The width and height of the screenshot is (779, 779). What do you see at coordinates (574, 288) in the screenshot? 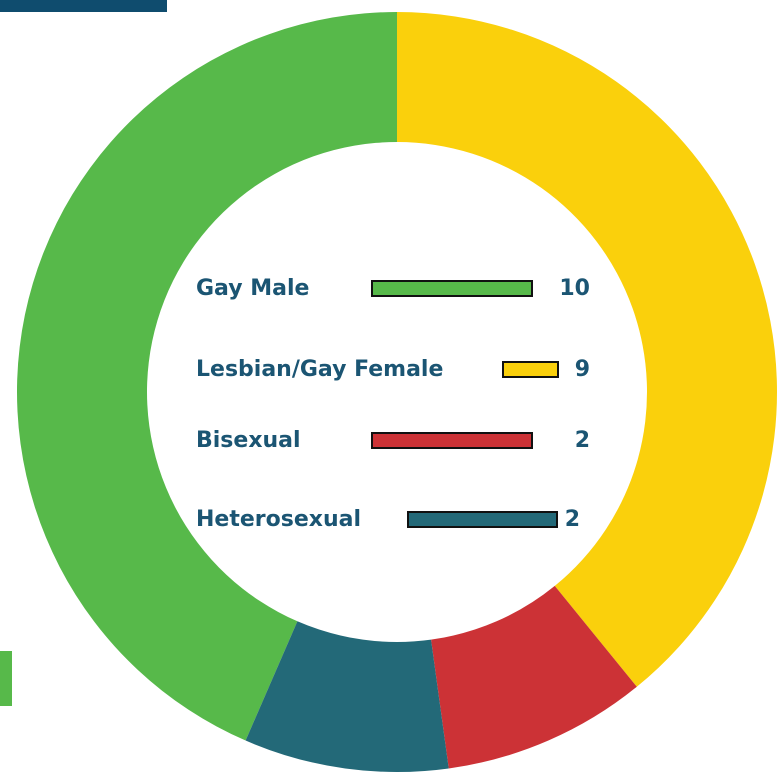
I see `value-label: 10` at bounding box center [574, 288].